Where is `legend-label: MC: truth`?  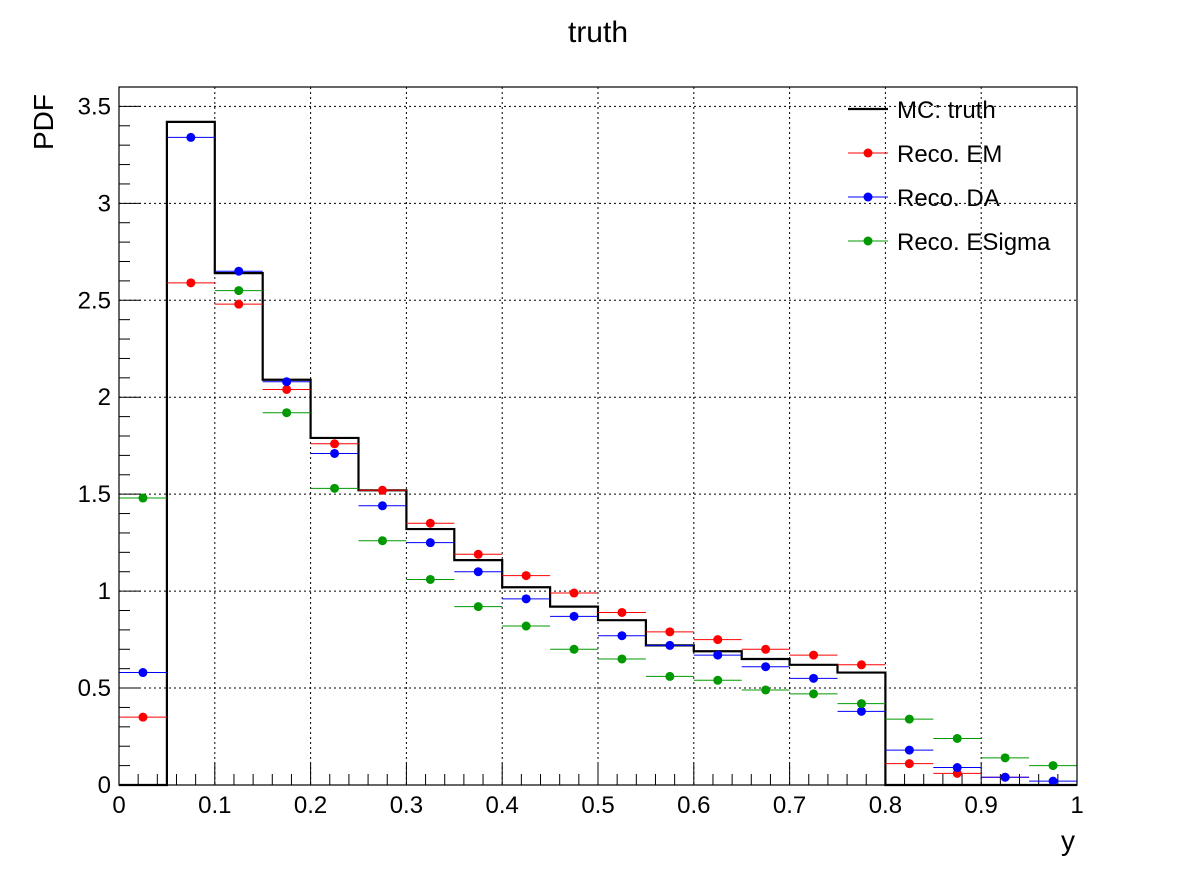
legend-label: MC: truth is located at coordinates (946, 110).